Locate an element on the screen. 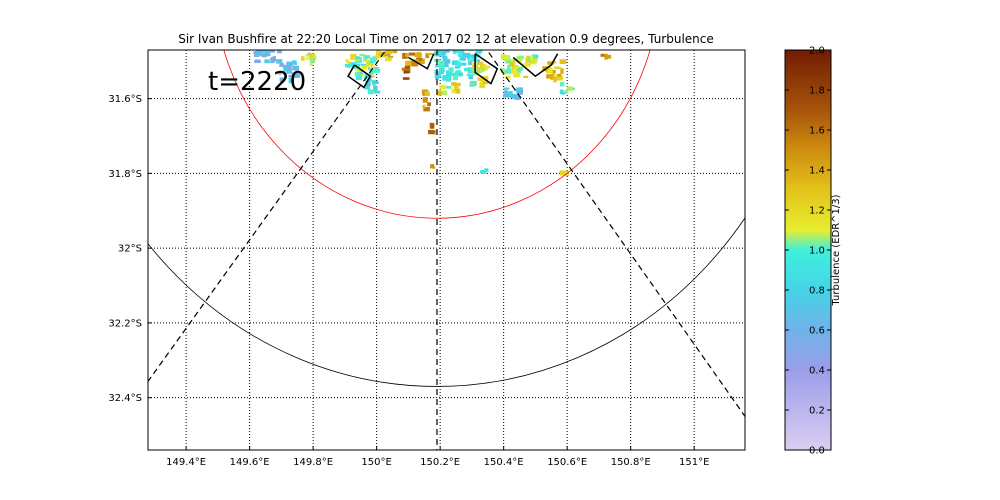 The height and width of the screenshot is (500, 1000). range-ring is located at coordinates (437, 134).